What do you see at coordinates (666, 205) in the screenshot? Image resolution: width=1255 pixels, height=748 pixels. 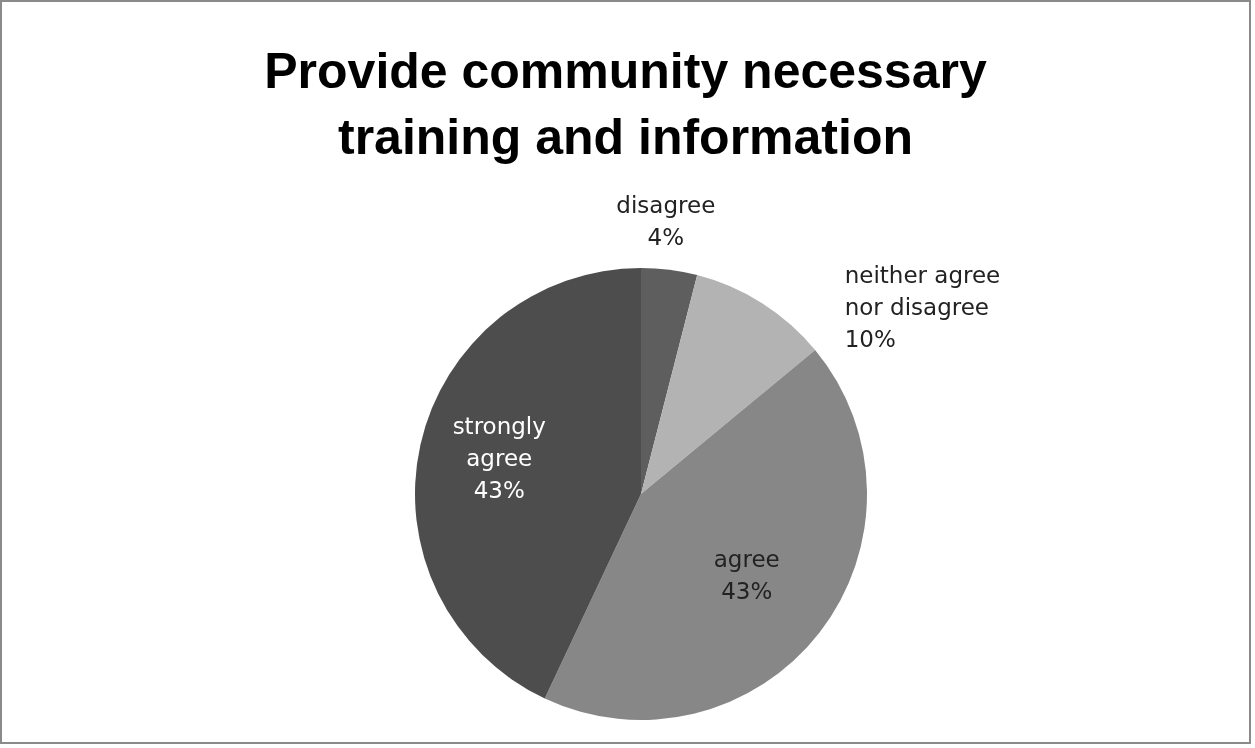 I see `slice-label: disagree` at bounding box center [666, 205].